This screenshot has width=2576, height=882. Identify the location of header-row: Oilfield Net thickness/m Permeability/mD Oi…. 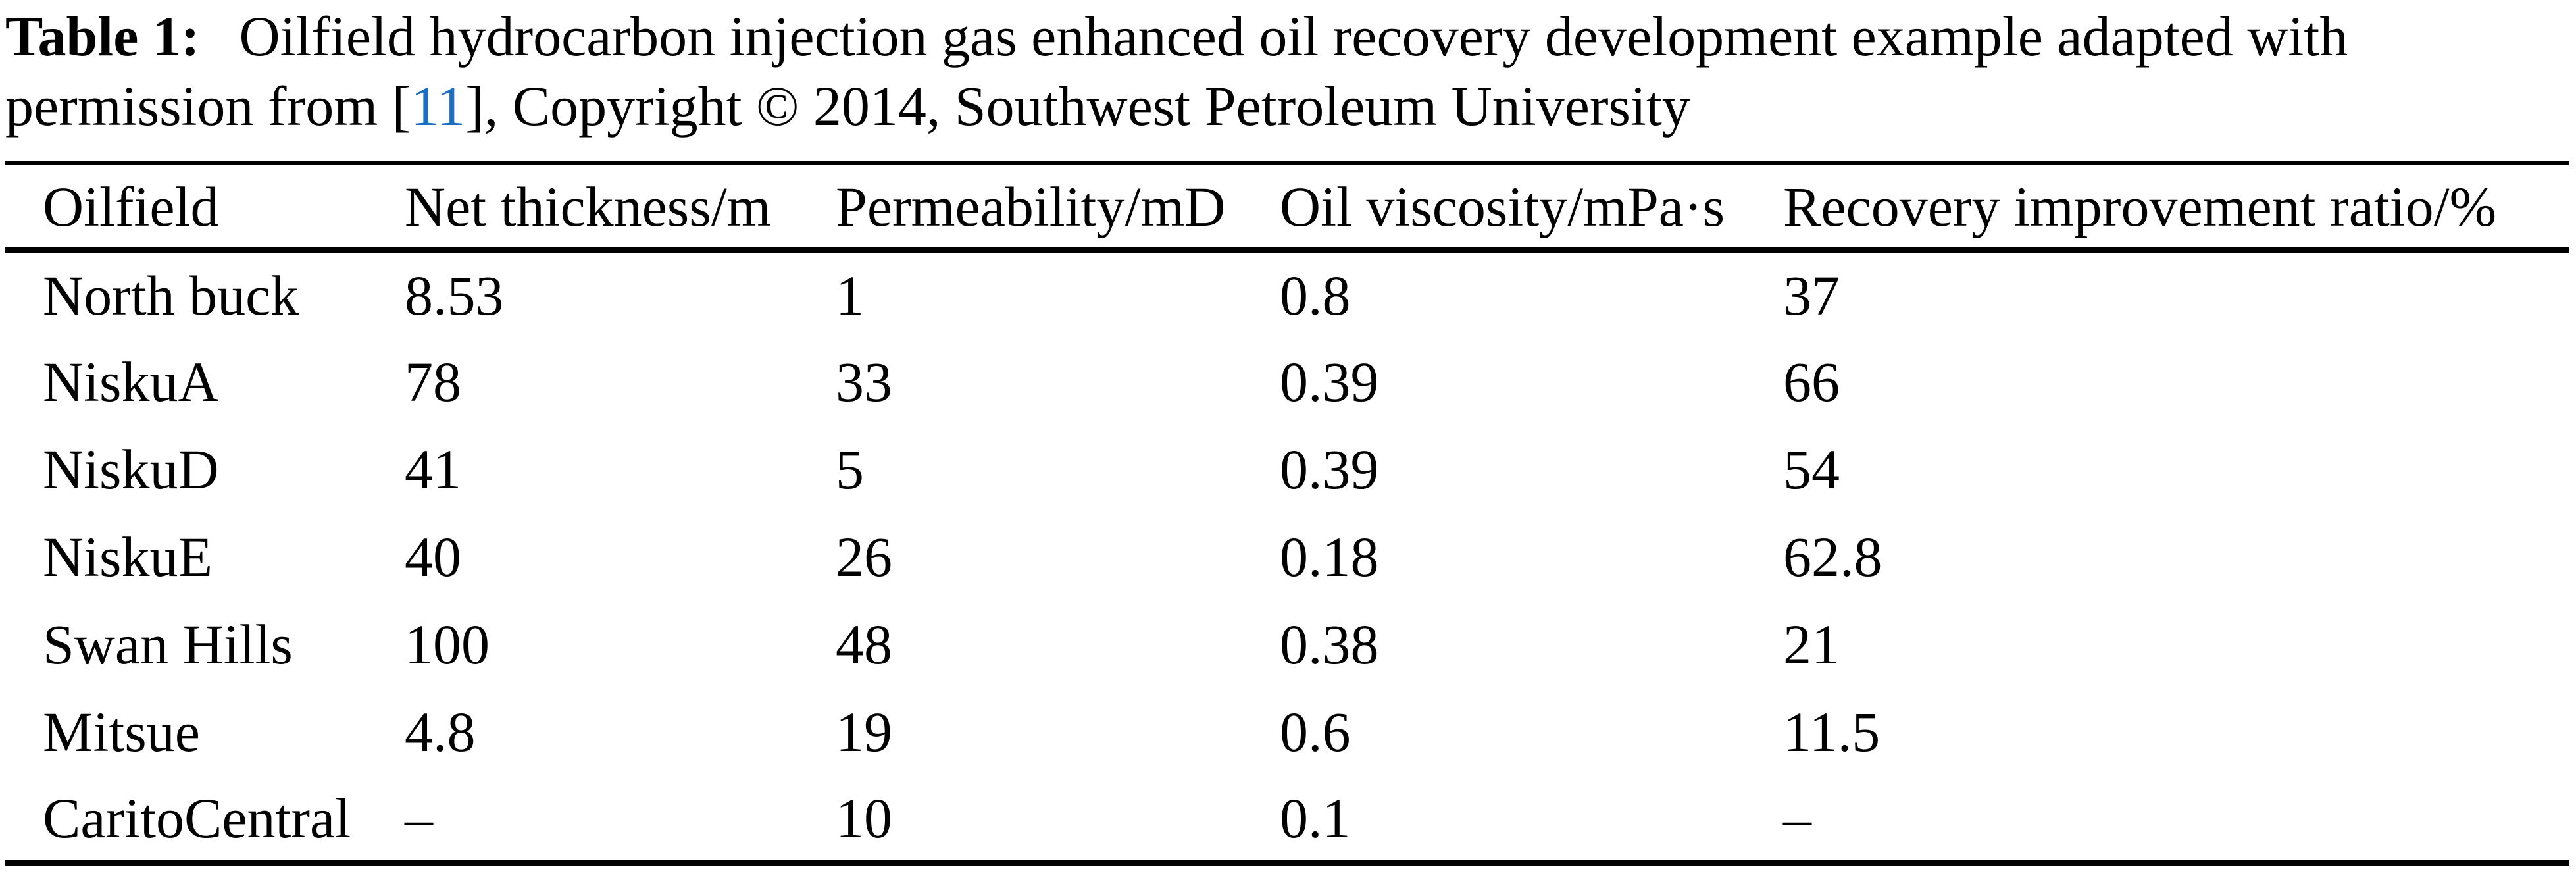
(1287, 206).